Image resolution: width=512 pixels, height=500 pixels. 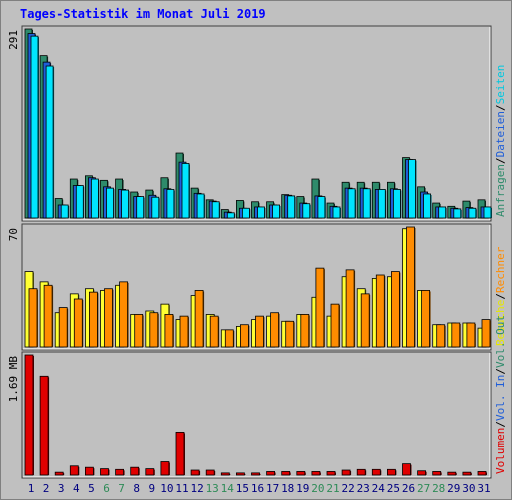 What do you see at coordinates (196, 488) in the screenshot?
I see `x-tick-day-12: 12` at bounding box center [196, 488].